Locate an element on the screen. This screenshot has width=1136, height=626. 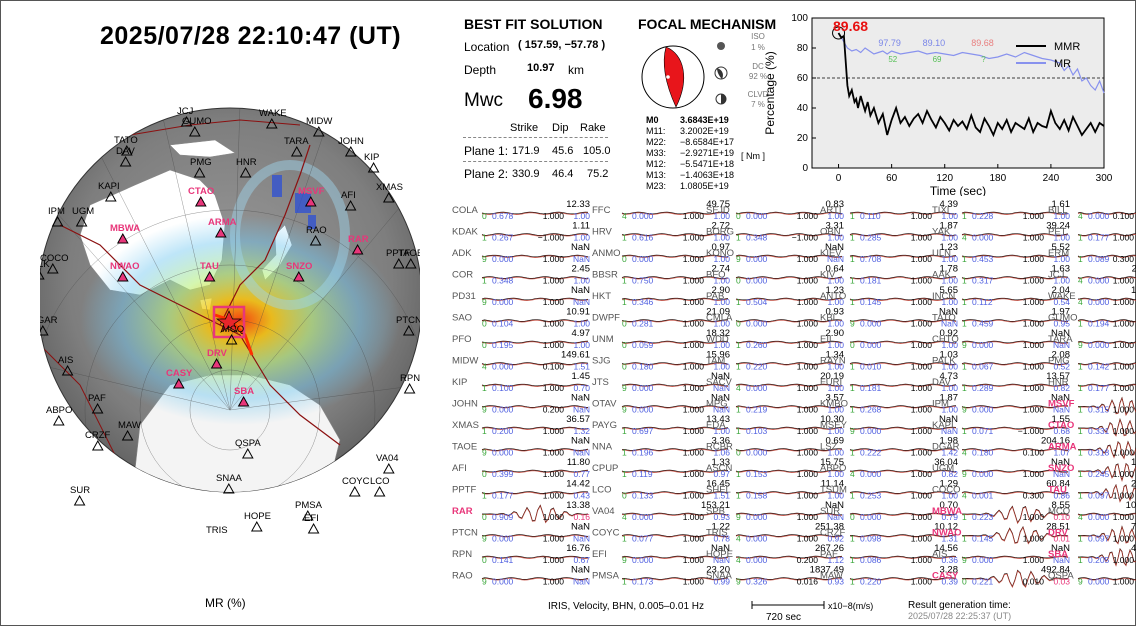
station-label: TATO is located at coordinates (126, 140).